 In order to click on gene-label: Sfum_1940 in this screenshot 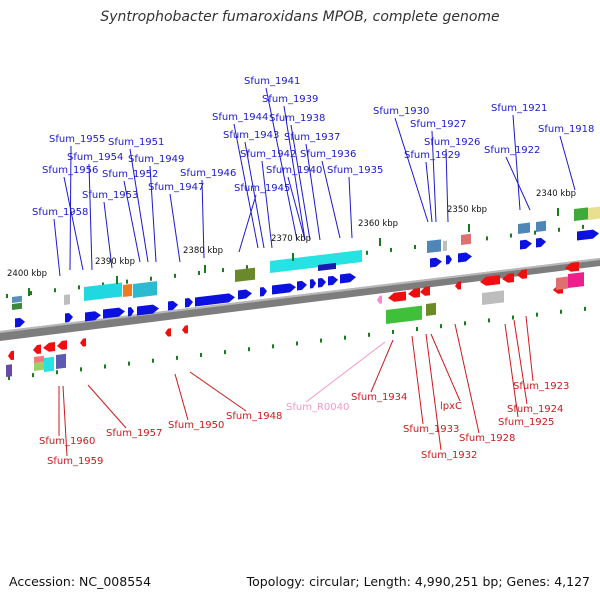, I will do `click(294, 170)`.